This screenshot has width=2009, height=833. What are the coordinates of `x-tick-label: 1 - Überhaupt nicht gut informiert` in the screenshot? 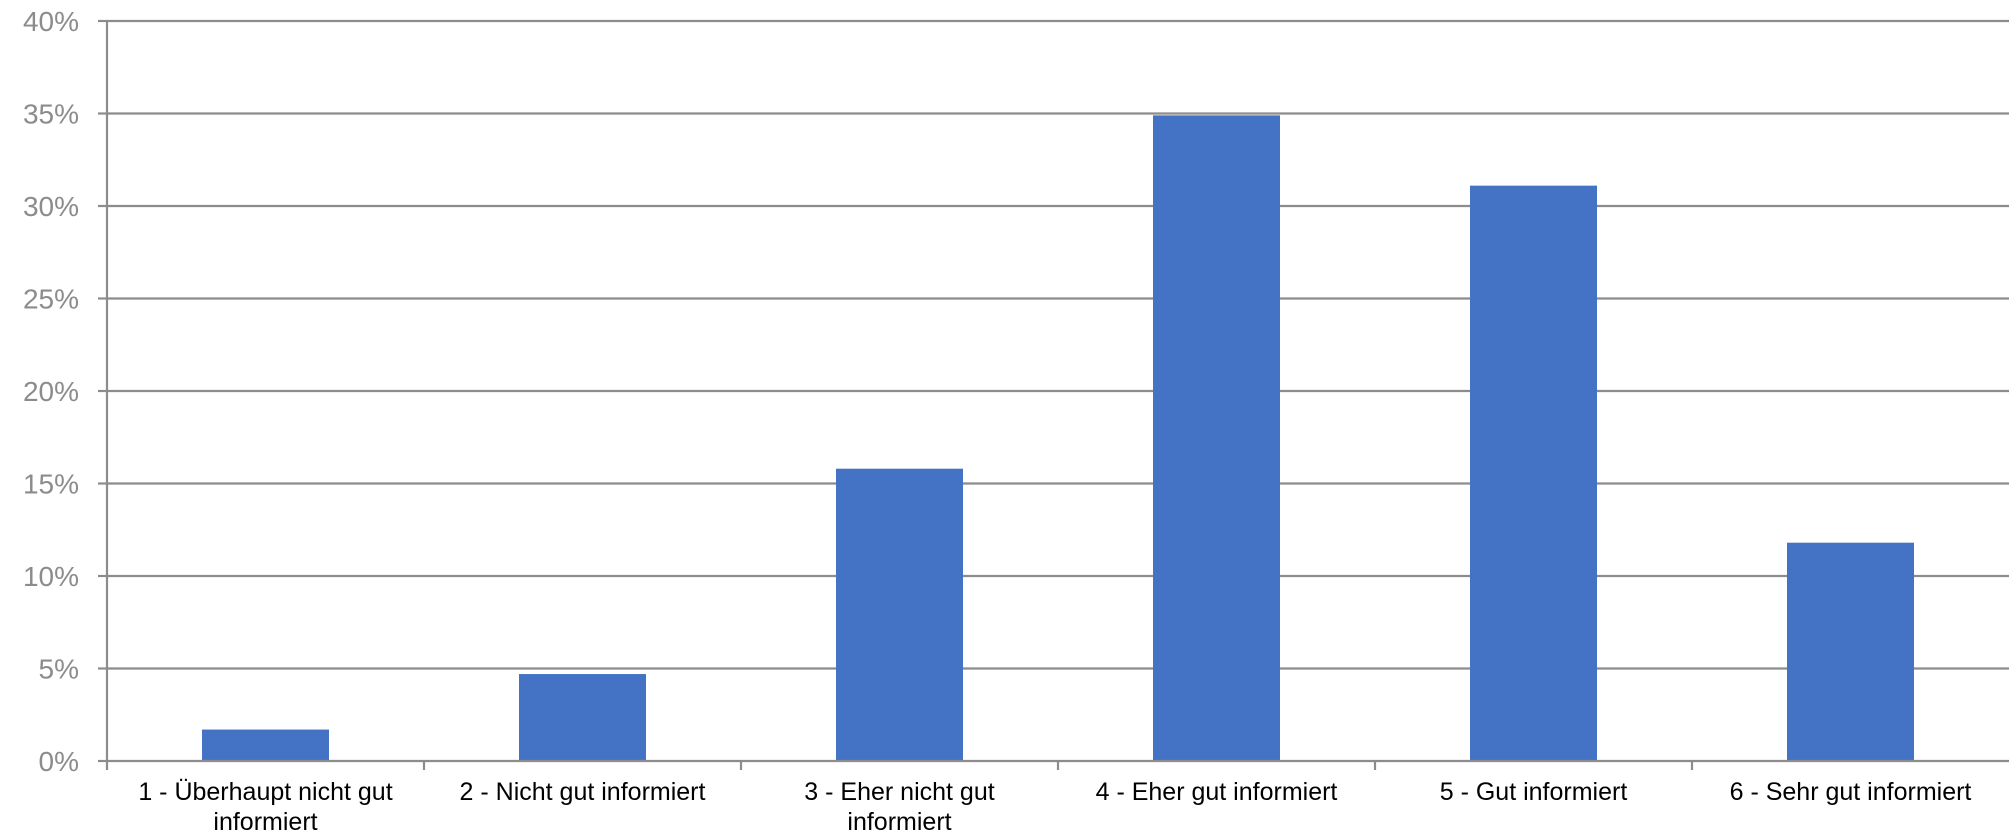 It's located at (265, 805).